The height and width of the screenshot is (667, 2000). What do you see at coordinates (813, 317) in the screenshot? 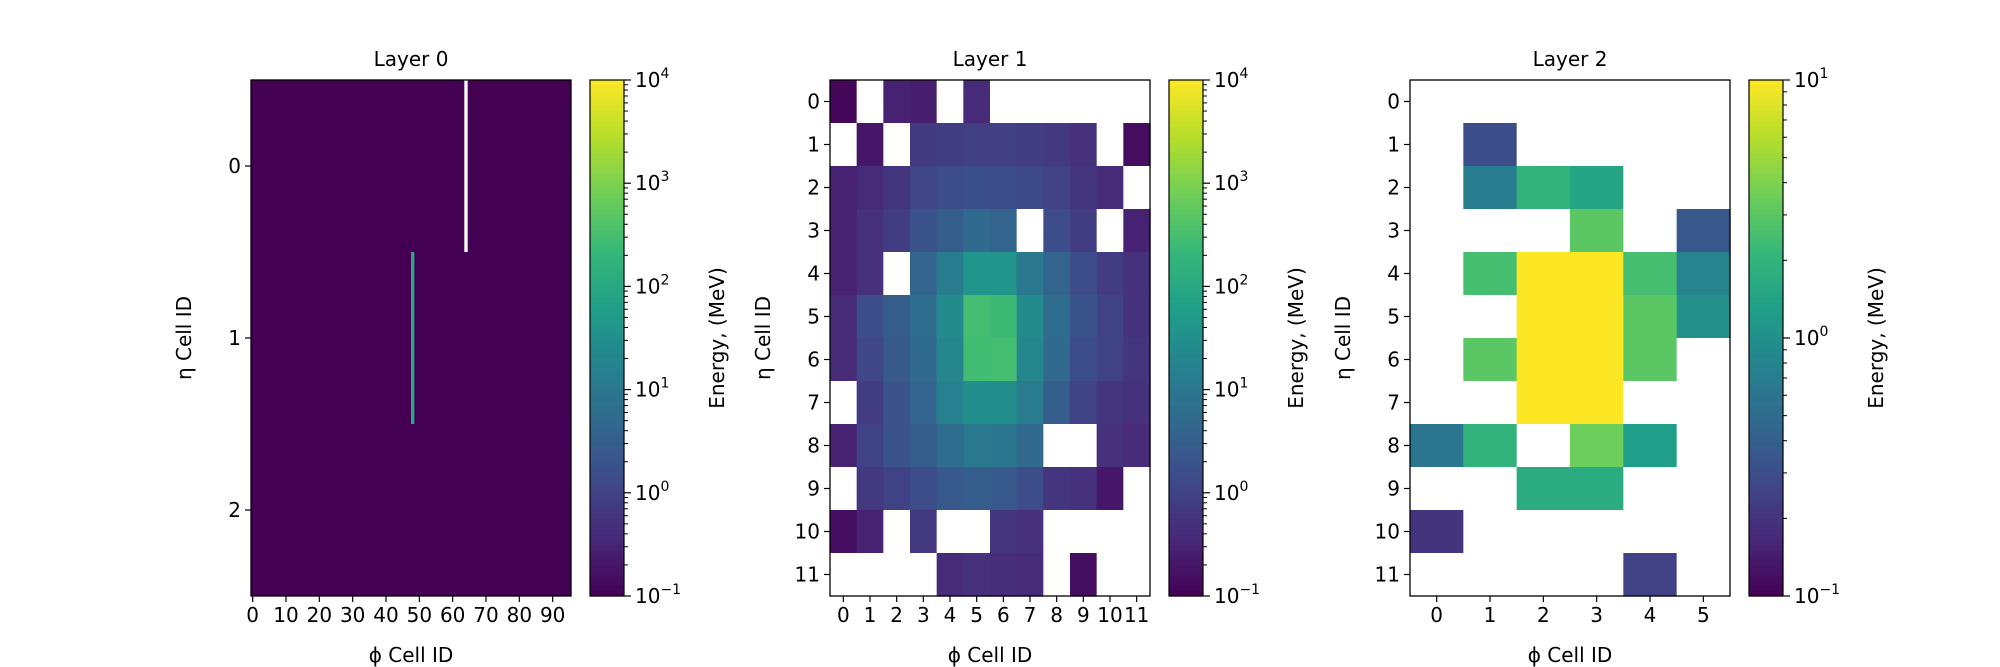
I see `y-tick-label: 5` at bounding box center [813, 317].